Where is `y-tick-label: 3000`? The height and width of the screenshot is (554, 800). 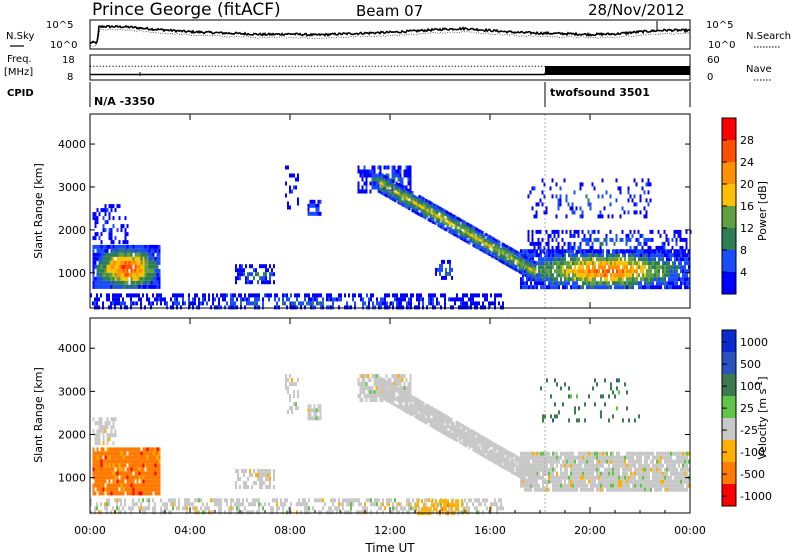 y-tick-label: 3000 is located at coordinates (72, 187).